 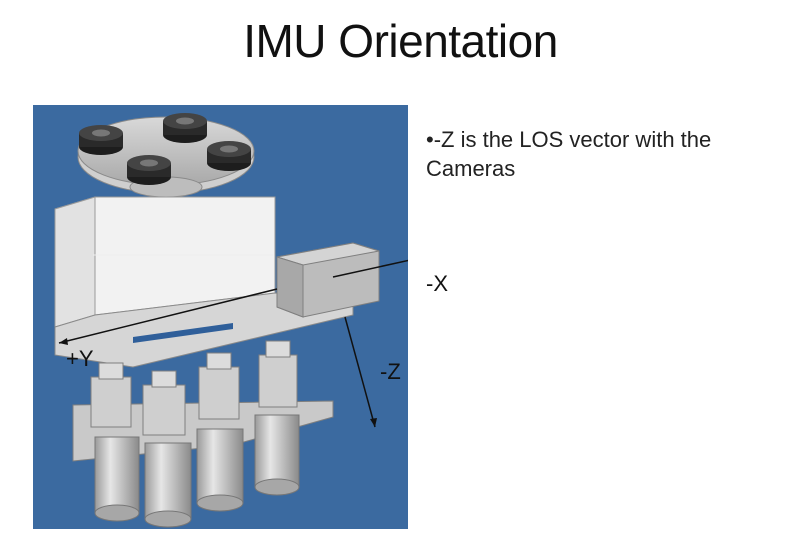 What do you see at coordinates (360, 372) in the screenshot?
I see `z-axis-arrow` at bounding box center [360, 372].